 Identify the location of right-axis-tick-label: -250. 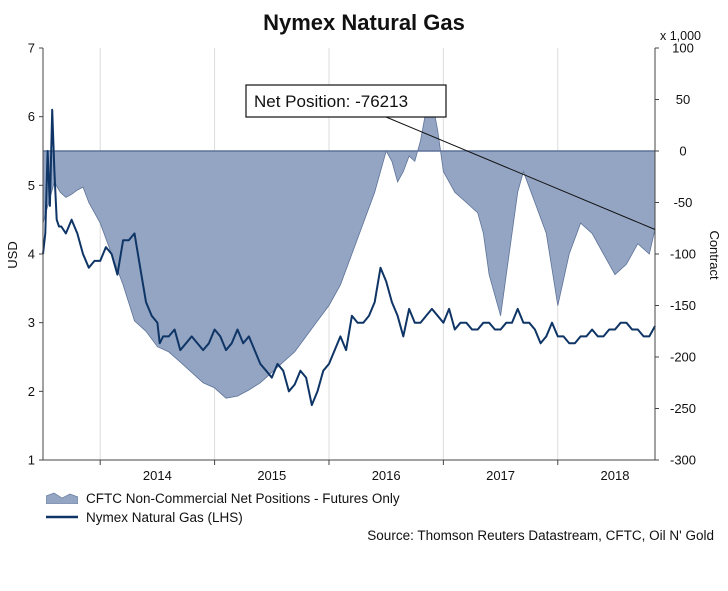
(683, 408).